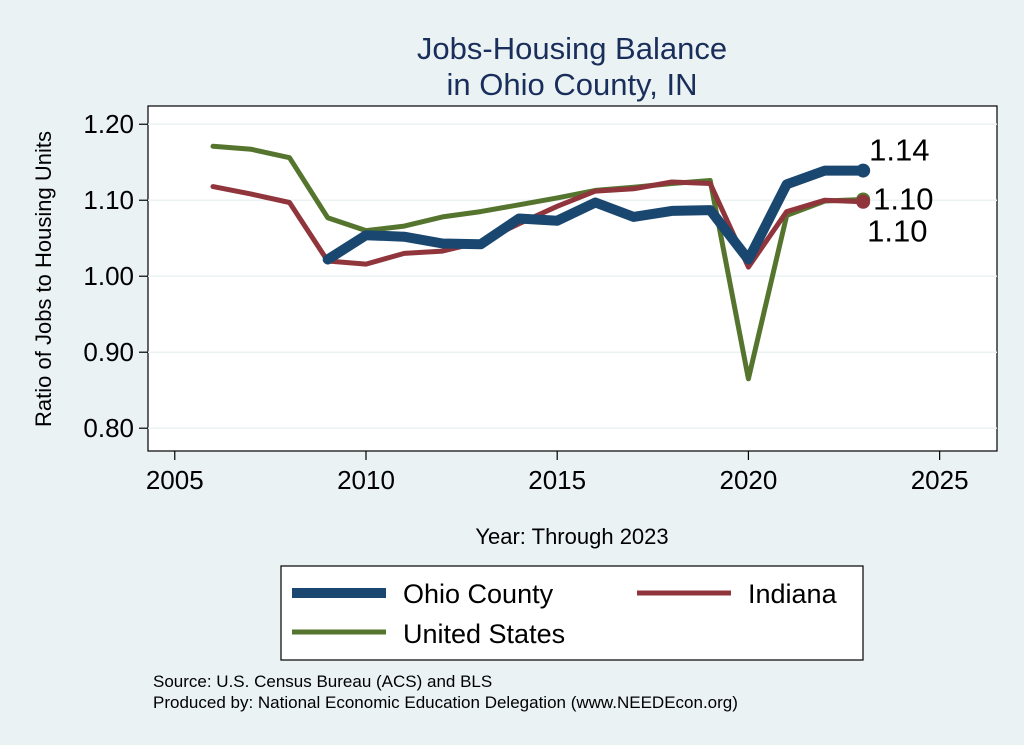 This screenshot has height=745, width=1024. Describe the element at coordinates (175, 480) in the screenshot. I see `x-tick-label: 2005` at that location.